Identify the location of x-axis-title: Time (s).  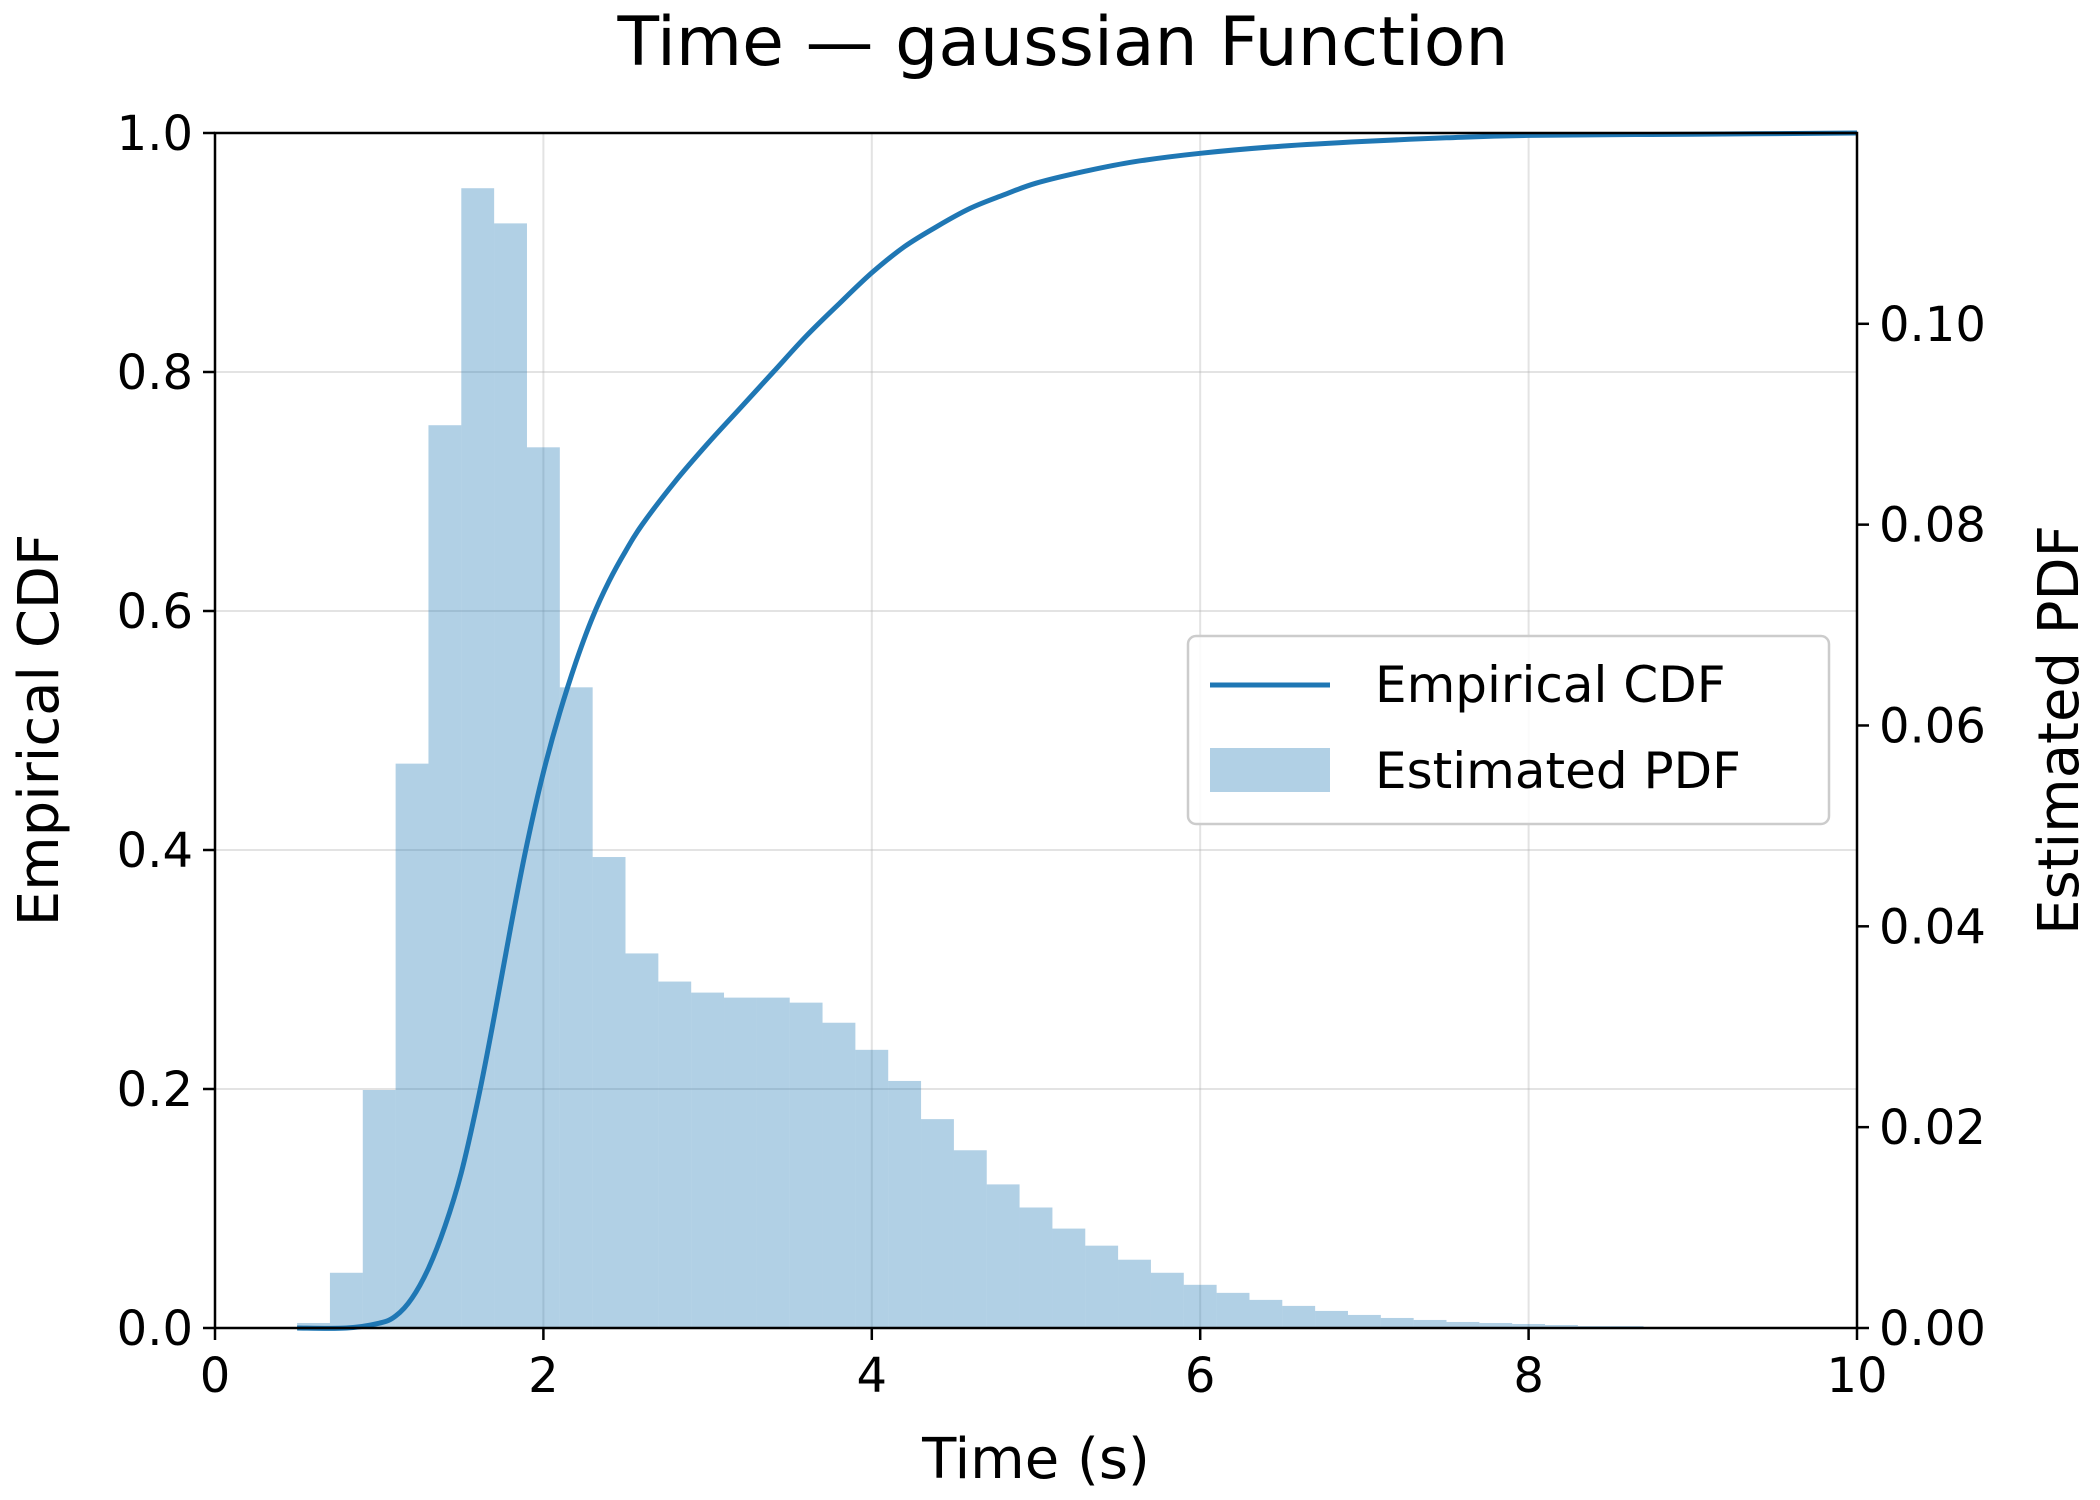
(1035, 1459).